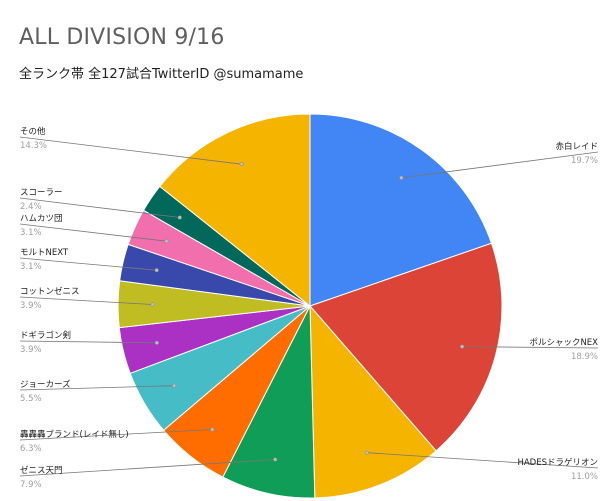 This screenshot has width=604, height=501. I want to click on slice-percent: 18.9%, so click(584, 357).